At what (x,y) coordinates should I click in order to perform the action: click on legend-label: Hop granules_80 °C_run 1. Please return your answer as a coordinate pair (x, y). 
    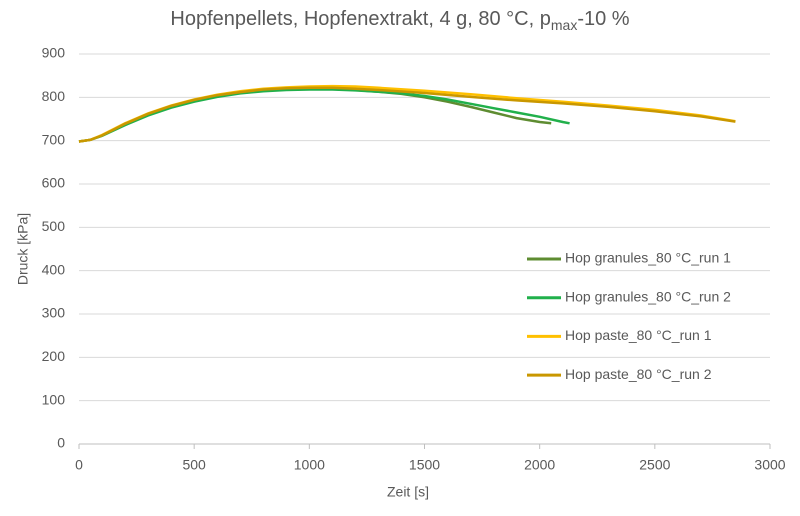
    Looking at the image, I should click on (648, 258).